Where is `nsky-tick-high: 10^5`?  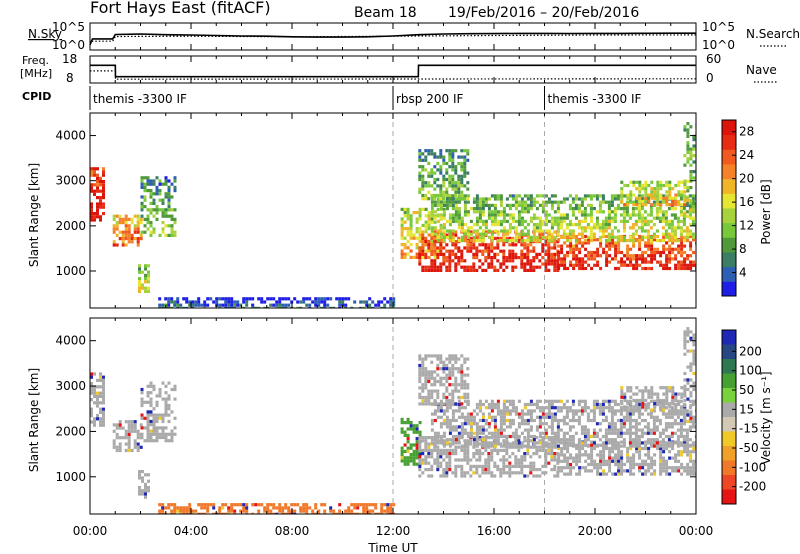 nsky-tick-high: 10^5 is located at coordinates (68, 27).